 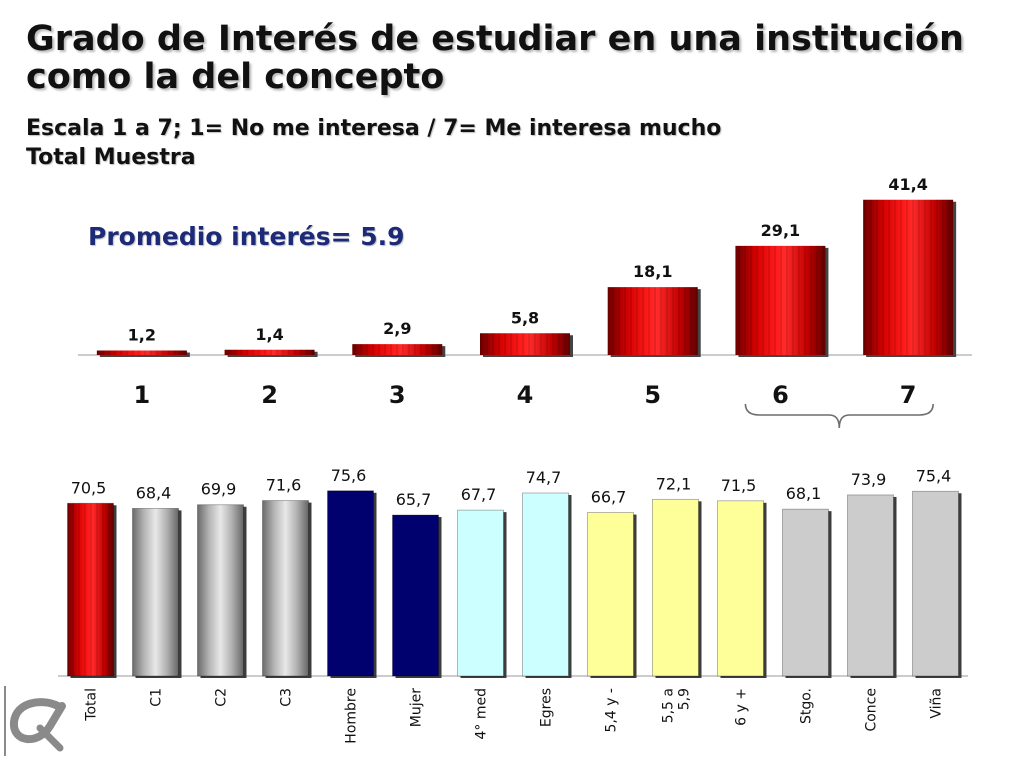 What do you see at coordinates (397, 328) in the screenshot?
I see `top-bar-value-label: 2,9` at bounding box center [397, 328].